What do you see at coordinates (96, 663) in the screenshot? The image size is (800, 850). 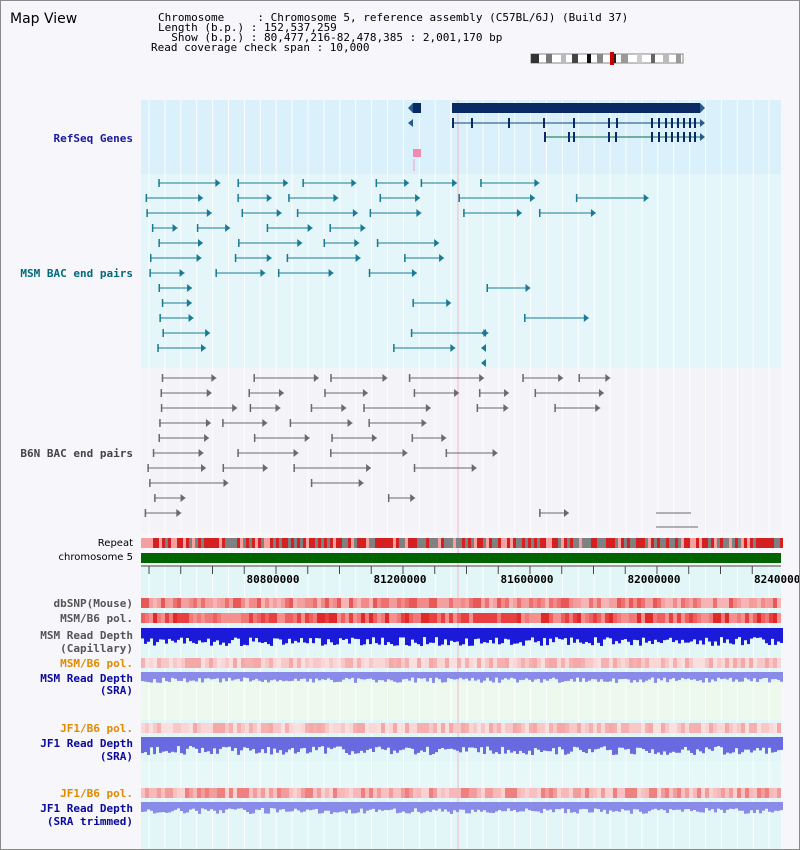 I see `label-msm-b6-pol-sra: MSM/B6 pol.` at bounding box center [96, 663].